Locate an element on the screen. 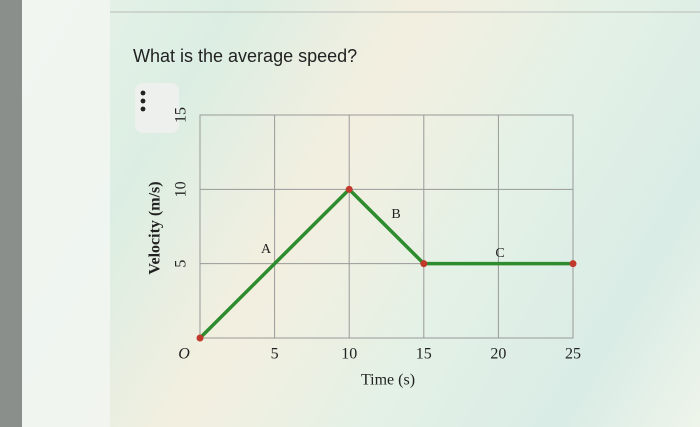 This screenshot has width=700, height=427. question: What is the average speed? is located at coordinates (245, 56).